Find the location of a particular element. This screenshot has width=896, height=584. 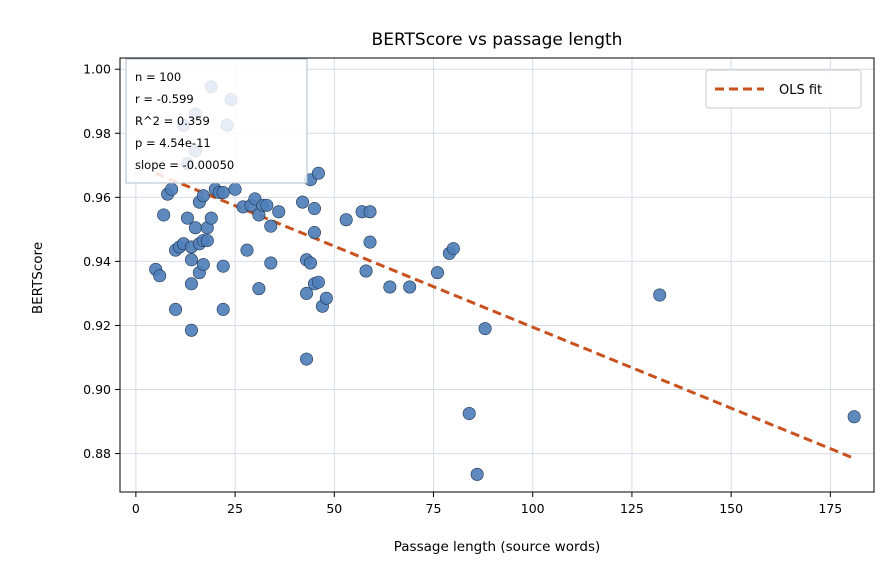

x-axis-label: Passage length (source words) is located at coordinates (497, 547).